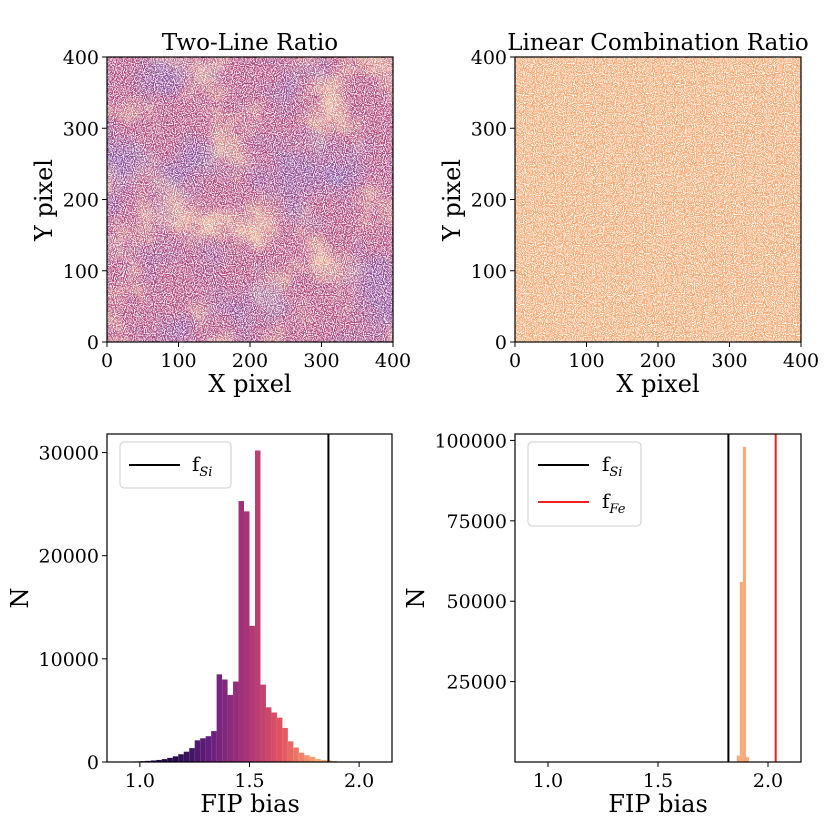 Image resolution: width=830 pixels, height=830 pixels. Describe the element at coordinates (477, 683) in the screenshot. I see `y-tick-label: 25000` at that location.